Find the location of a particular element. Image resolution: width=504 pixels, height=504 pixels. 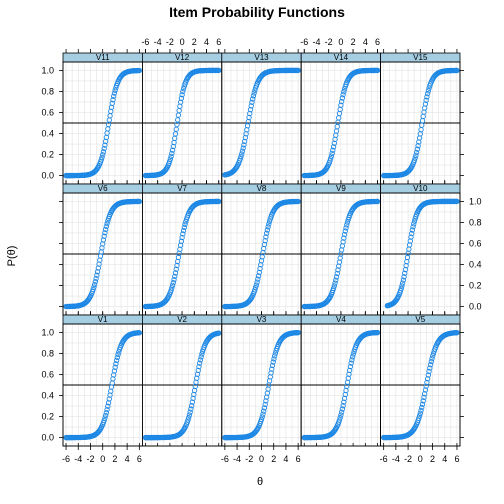

strip-label: V10 is located at coordinates (420, 188).